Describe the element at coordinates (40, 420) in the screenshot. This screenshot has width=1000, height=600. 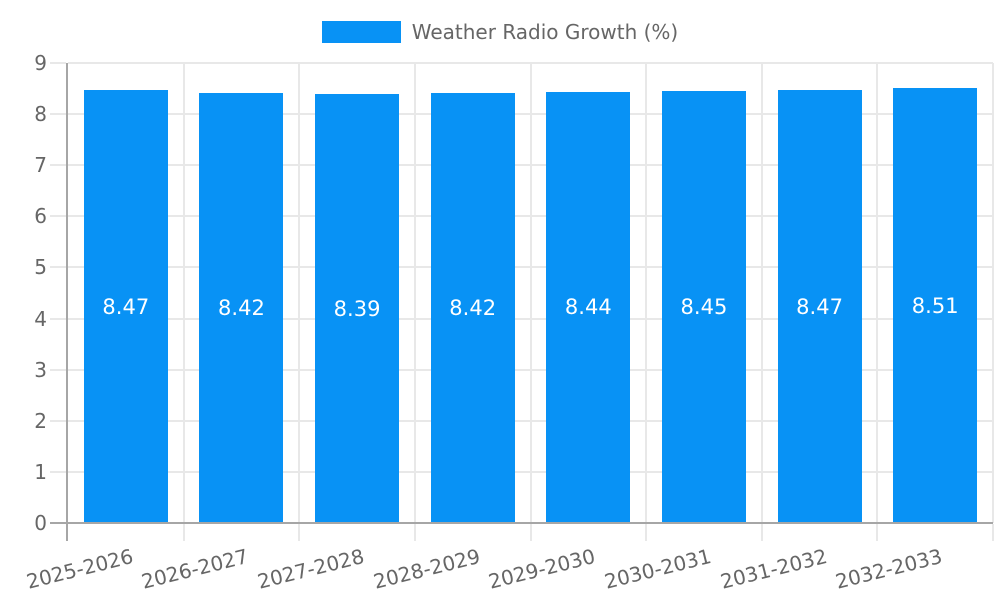
I see `y-axis-label: 2` at that location.